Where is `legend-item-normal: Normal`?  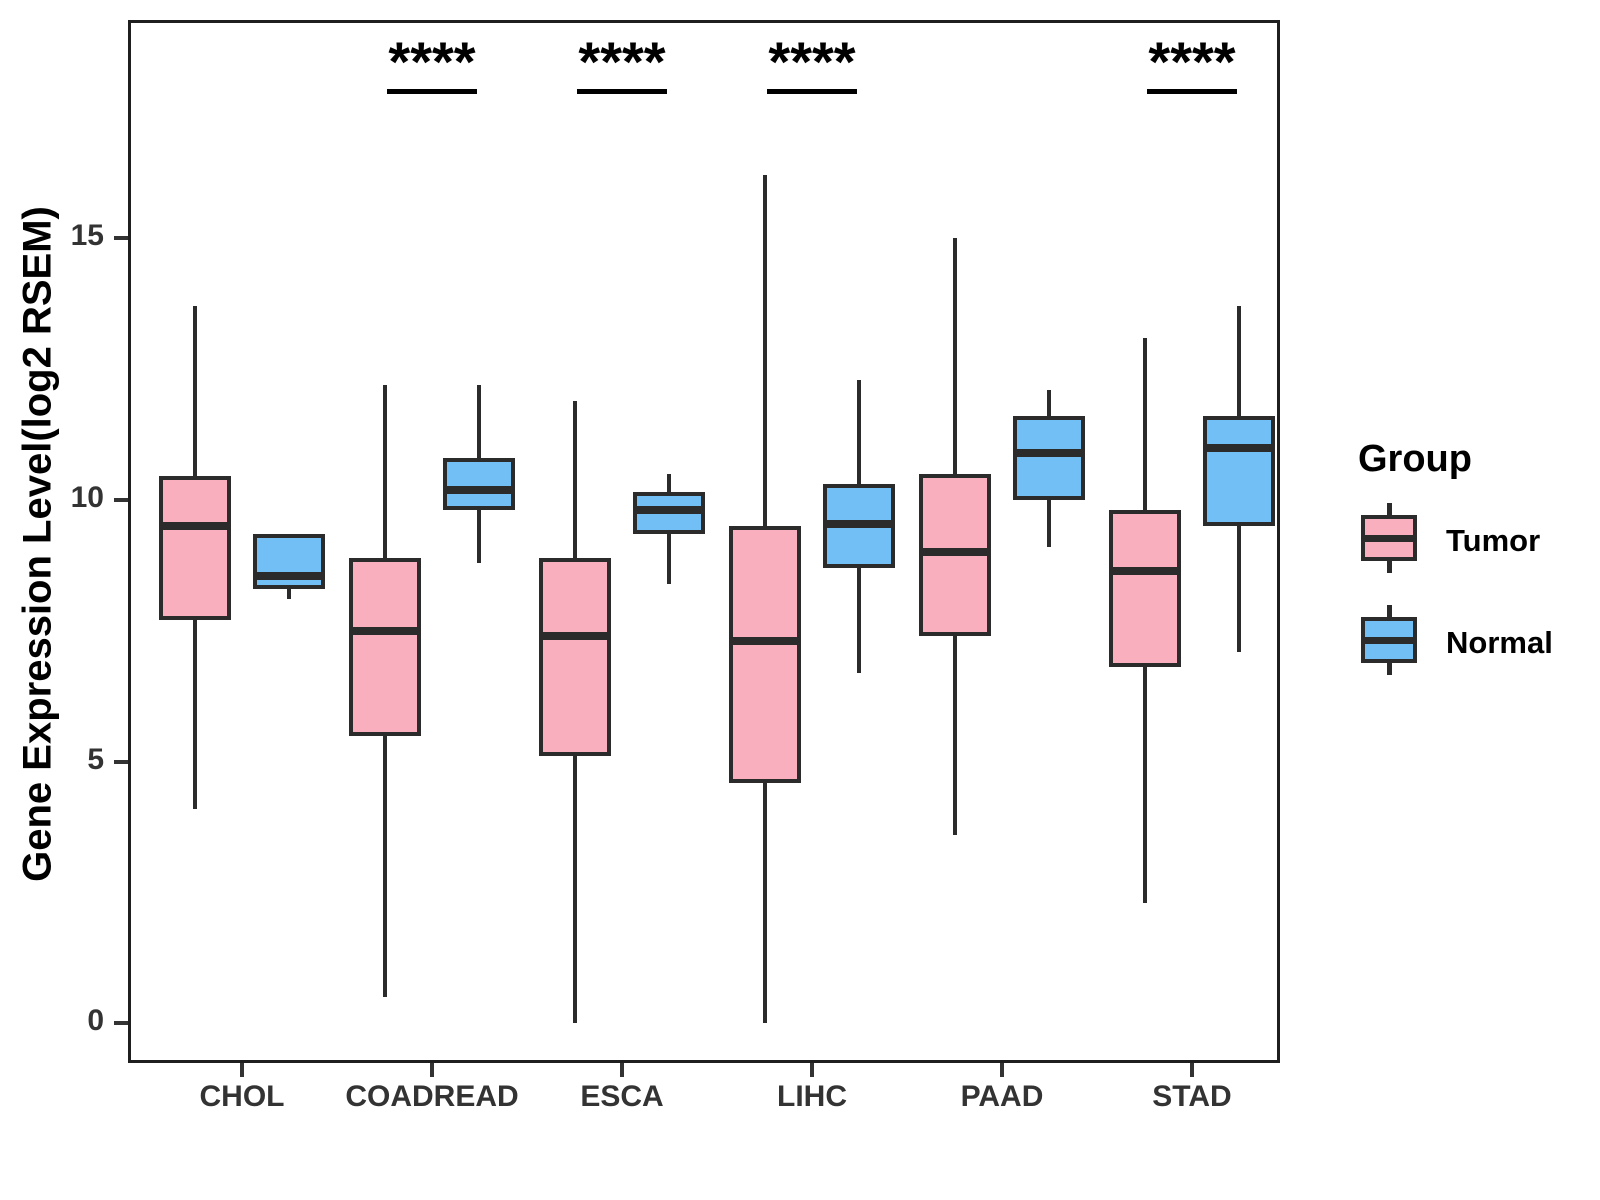
legend-item-normal: Normal is located at coordinates (1479, 643).